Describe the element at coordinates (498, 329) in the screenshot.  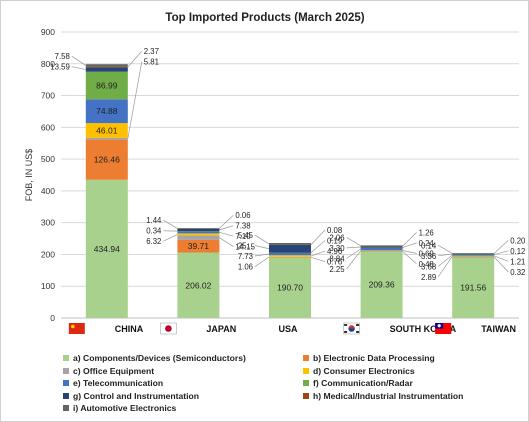
I see `x-tick-label-fifth: TAIWAN` at that location.